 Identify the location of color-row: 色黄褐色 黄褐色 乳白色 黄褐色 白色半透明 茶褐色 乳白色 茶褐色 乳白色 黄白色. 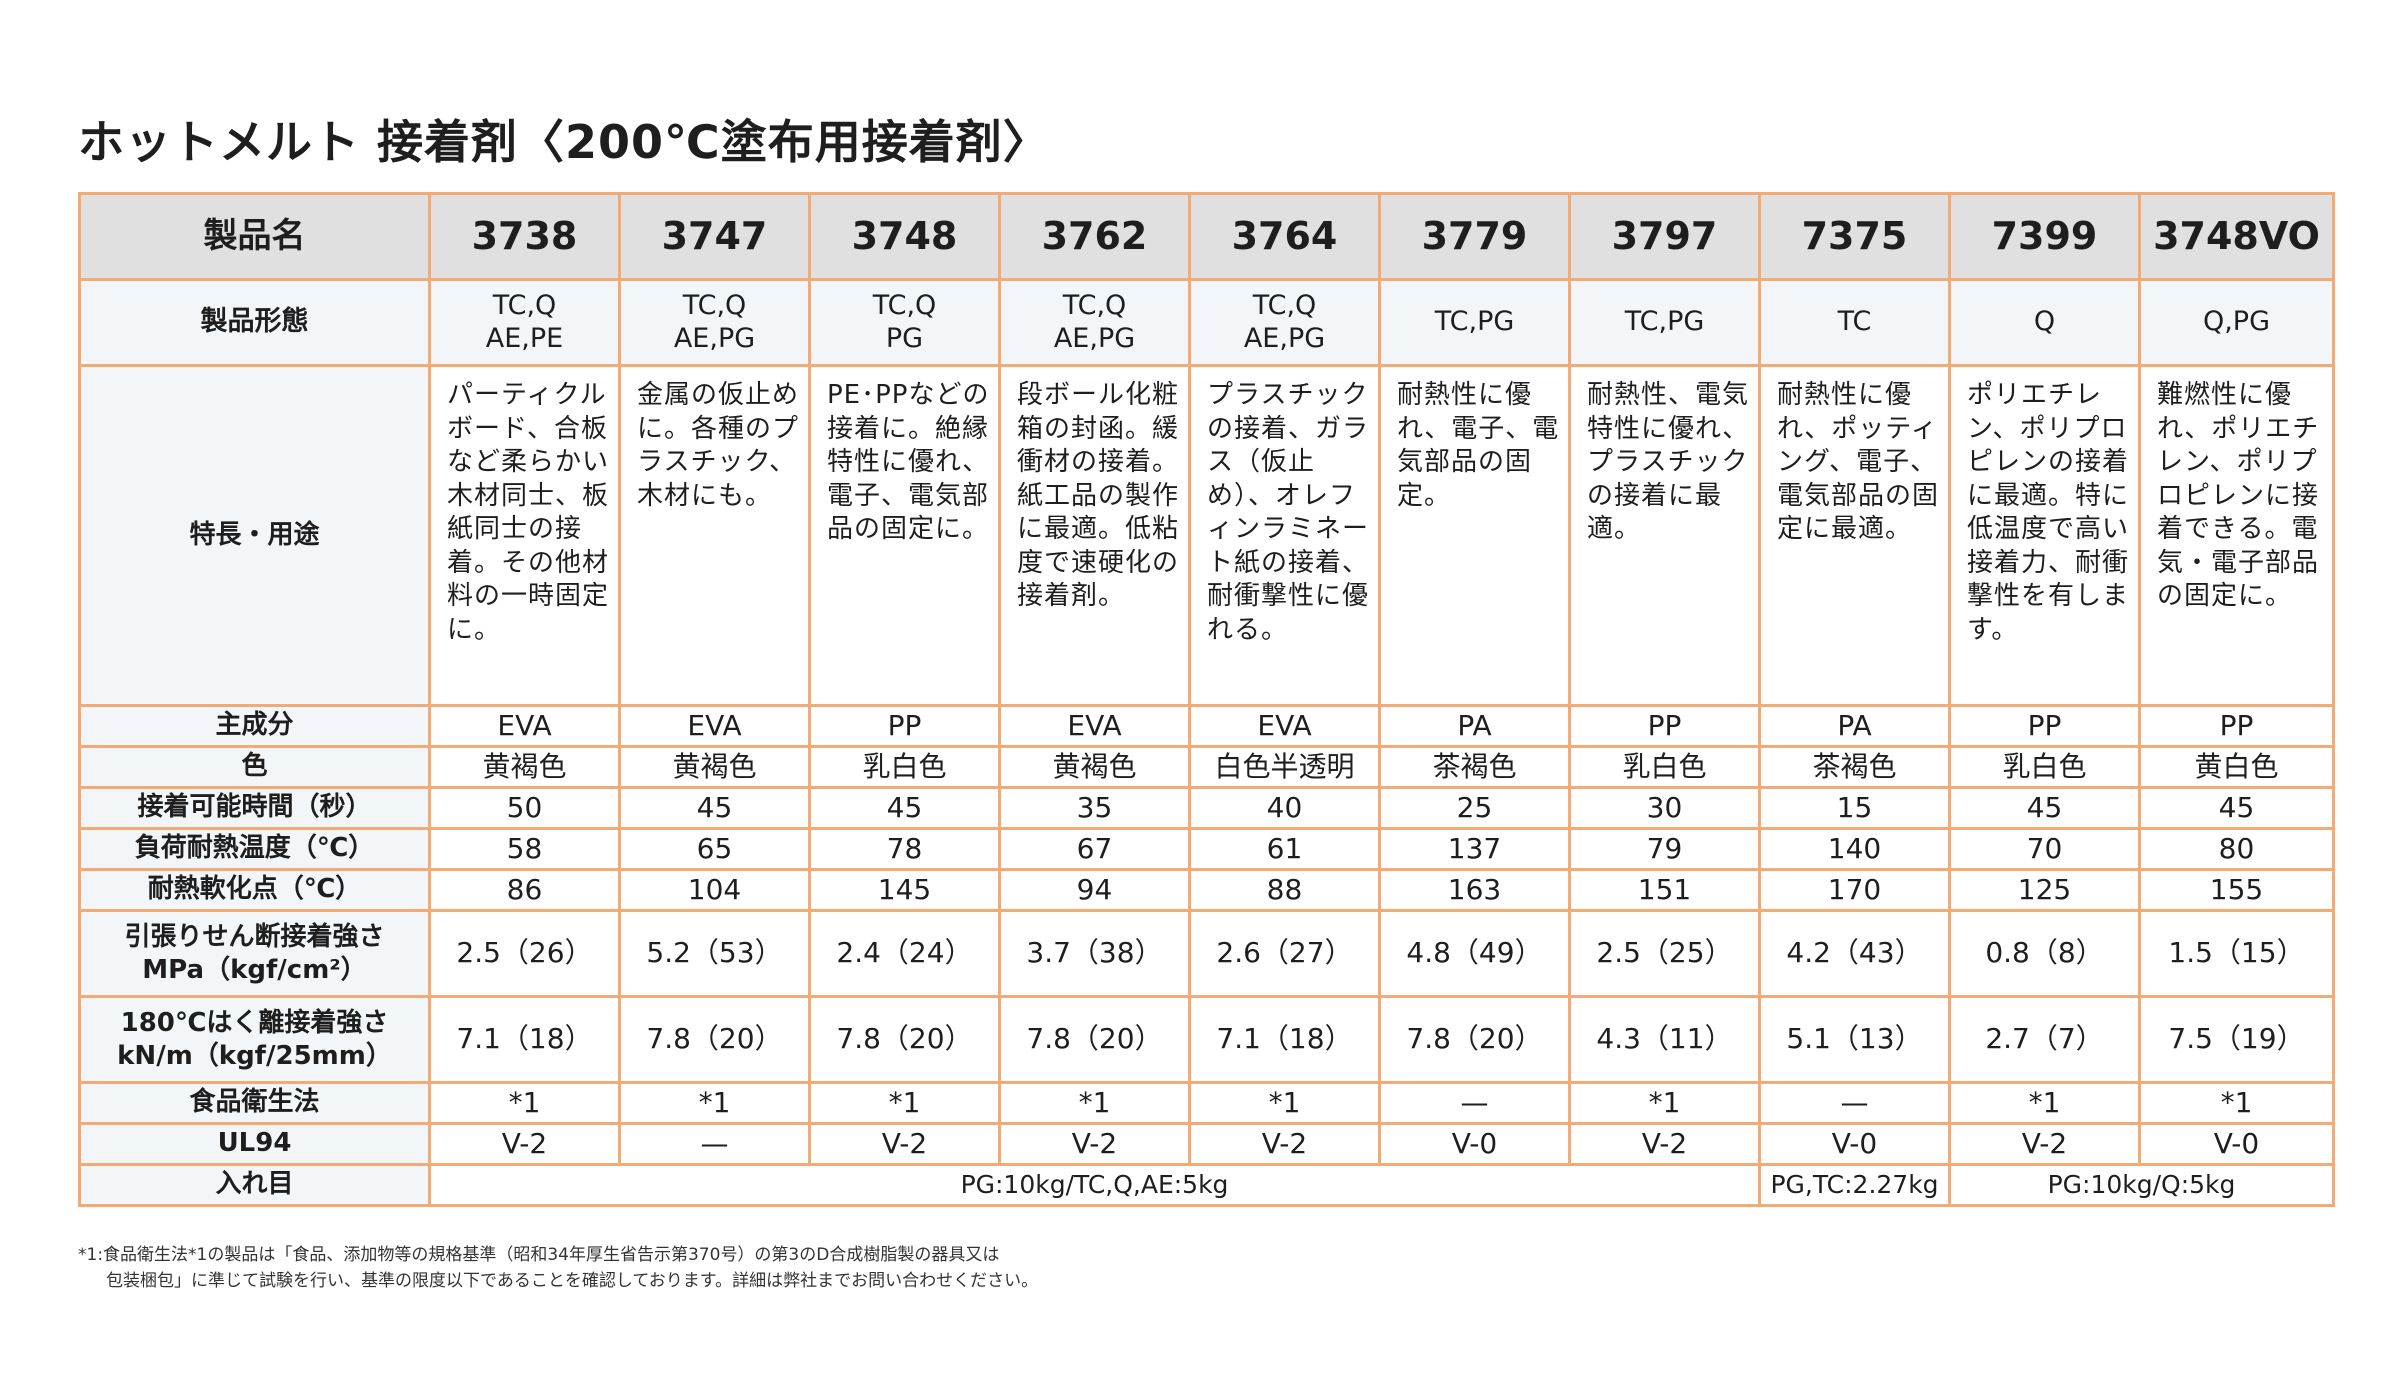
(1206, 767).